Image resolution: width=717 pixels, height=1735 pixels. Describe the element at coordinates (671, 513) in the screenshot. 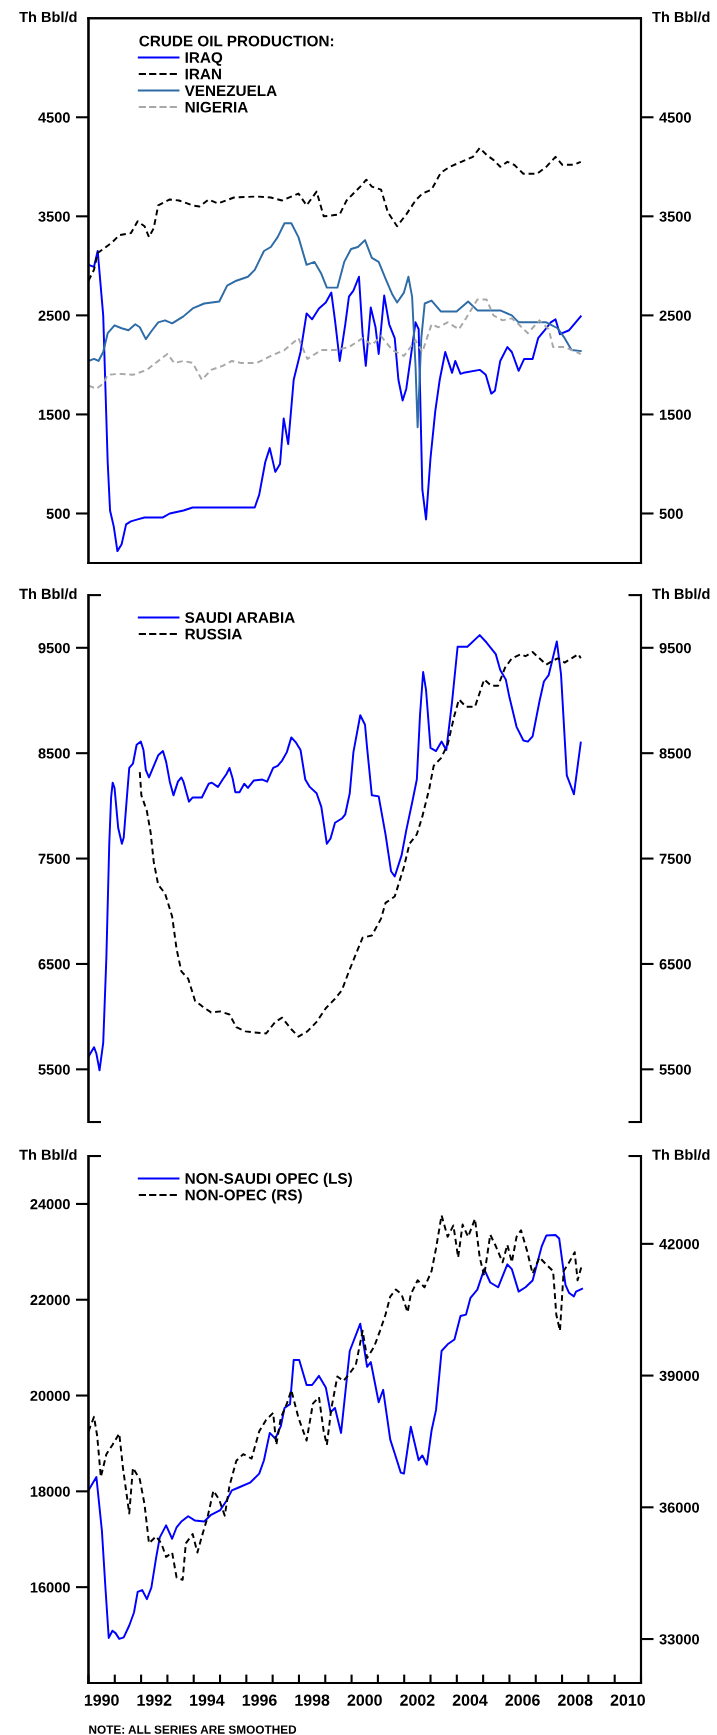

I see `y2-tick-label: 500` at that location.